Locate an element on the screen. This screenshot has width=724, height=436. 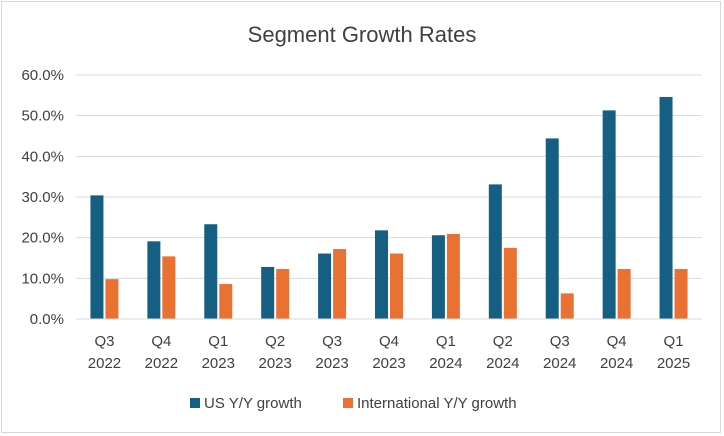
legend-swatch-international is located at coordinates (348, 403).